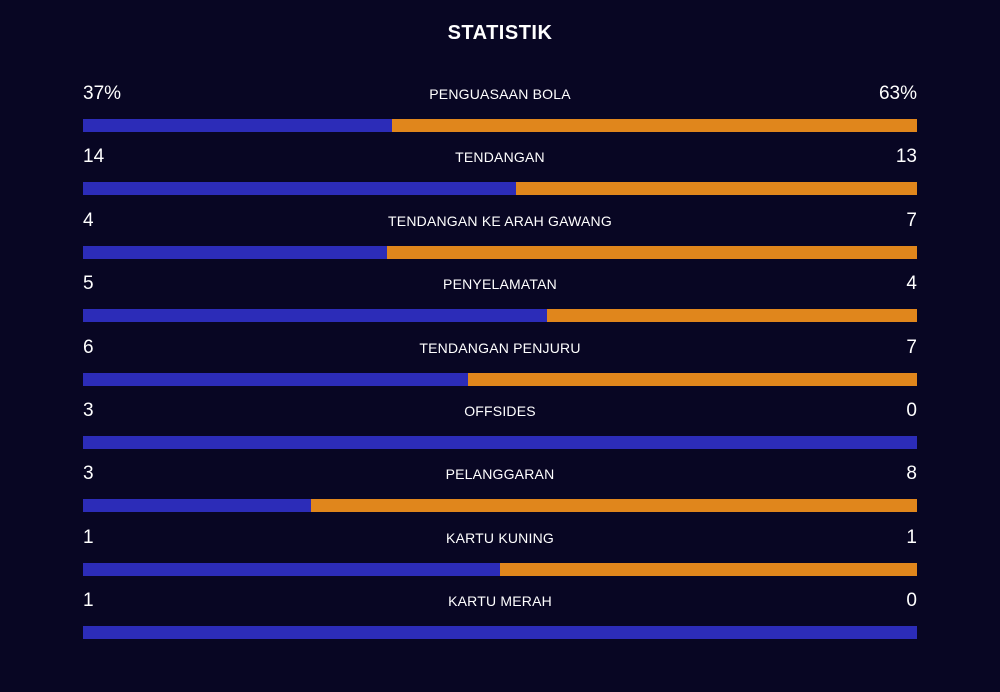  What do you see at coordinates (500, 618) in the screenshot?
I see `stat-row: 1 KARTU MERAH 0` at bounding box center [500, 618].